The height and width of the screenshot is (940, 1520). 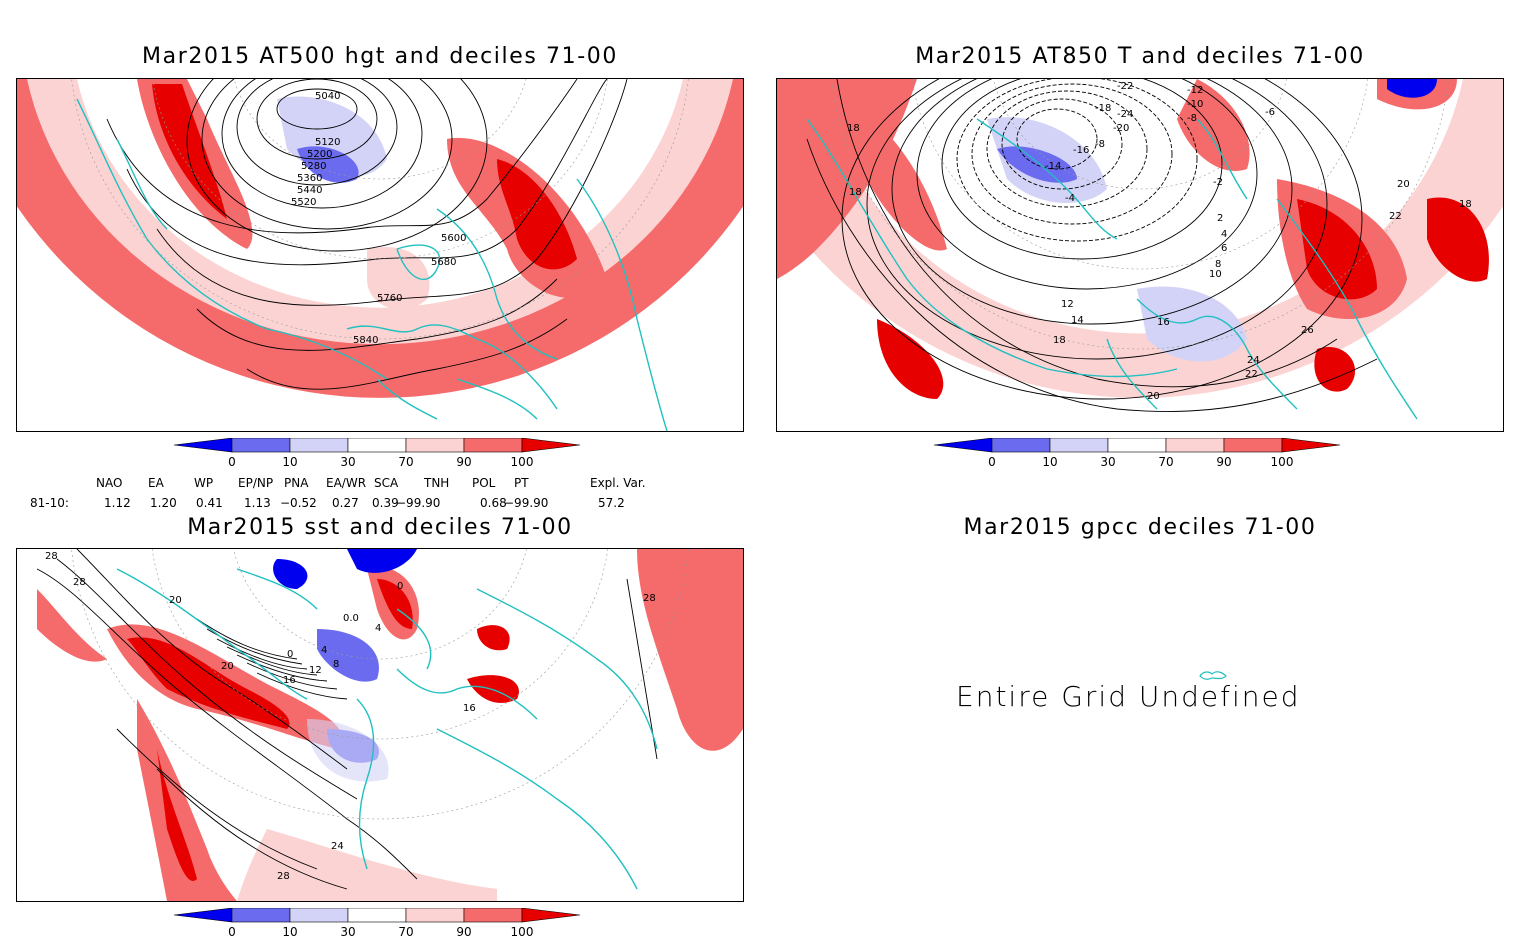 I want to click on t850-contour-label: 22, so click(x=1395, y=216).